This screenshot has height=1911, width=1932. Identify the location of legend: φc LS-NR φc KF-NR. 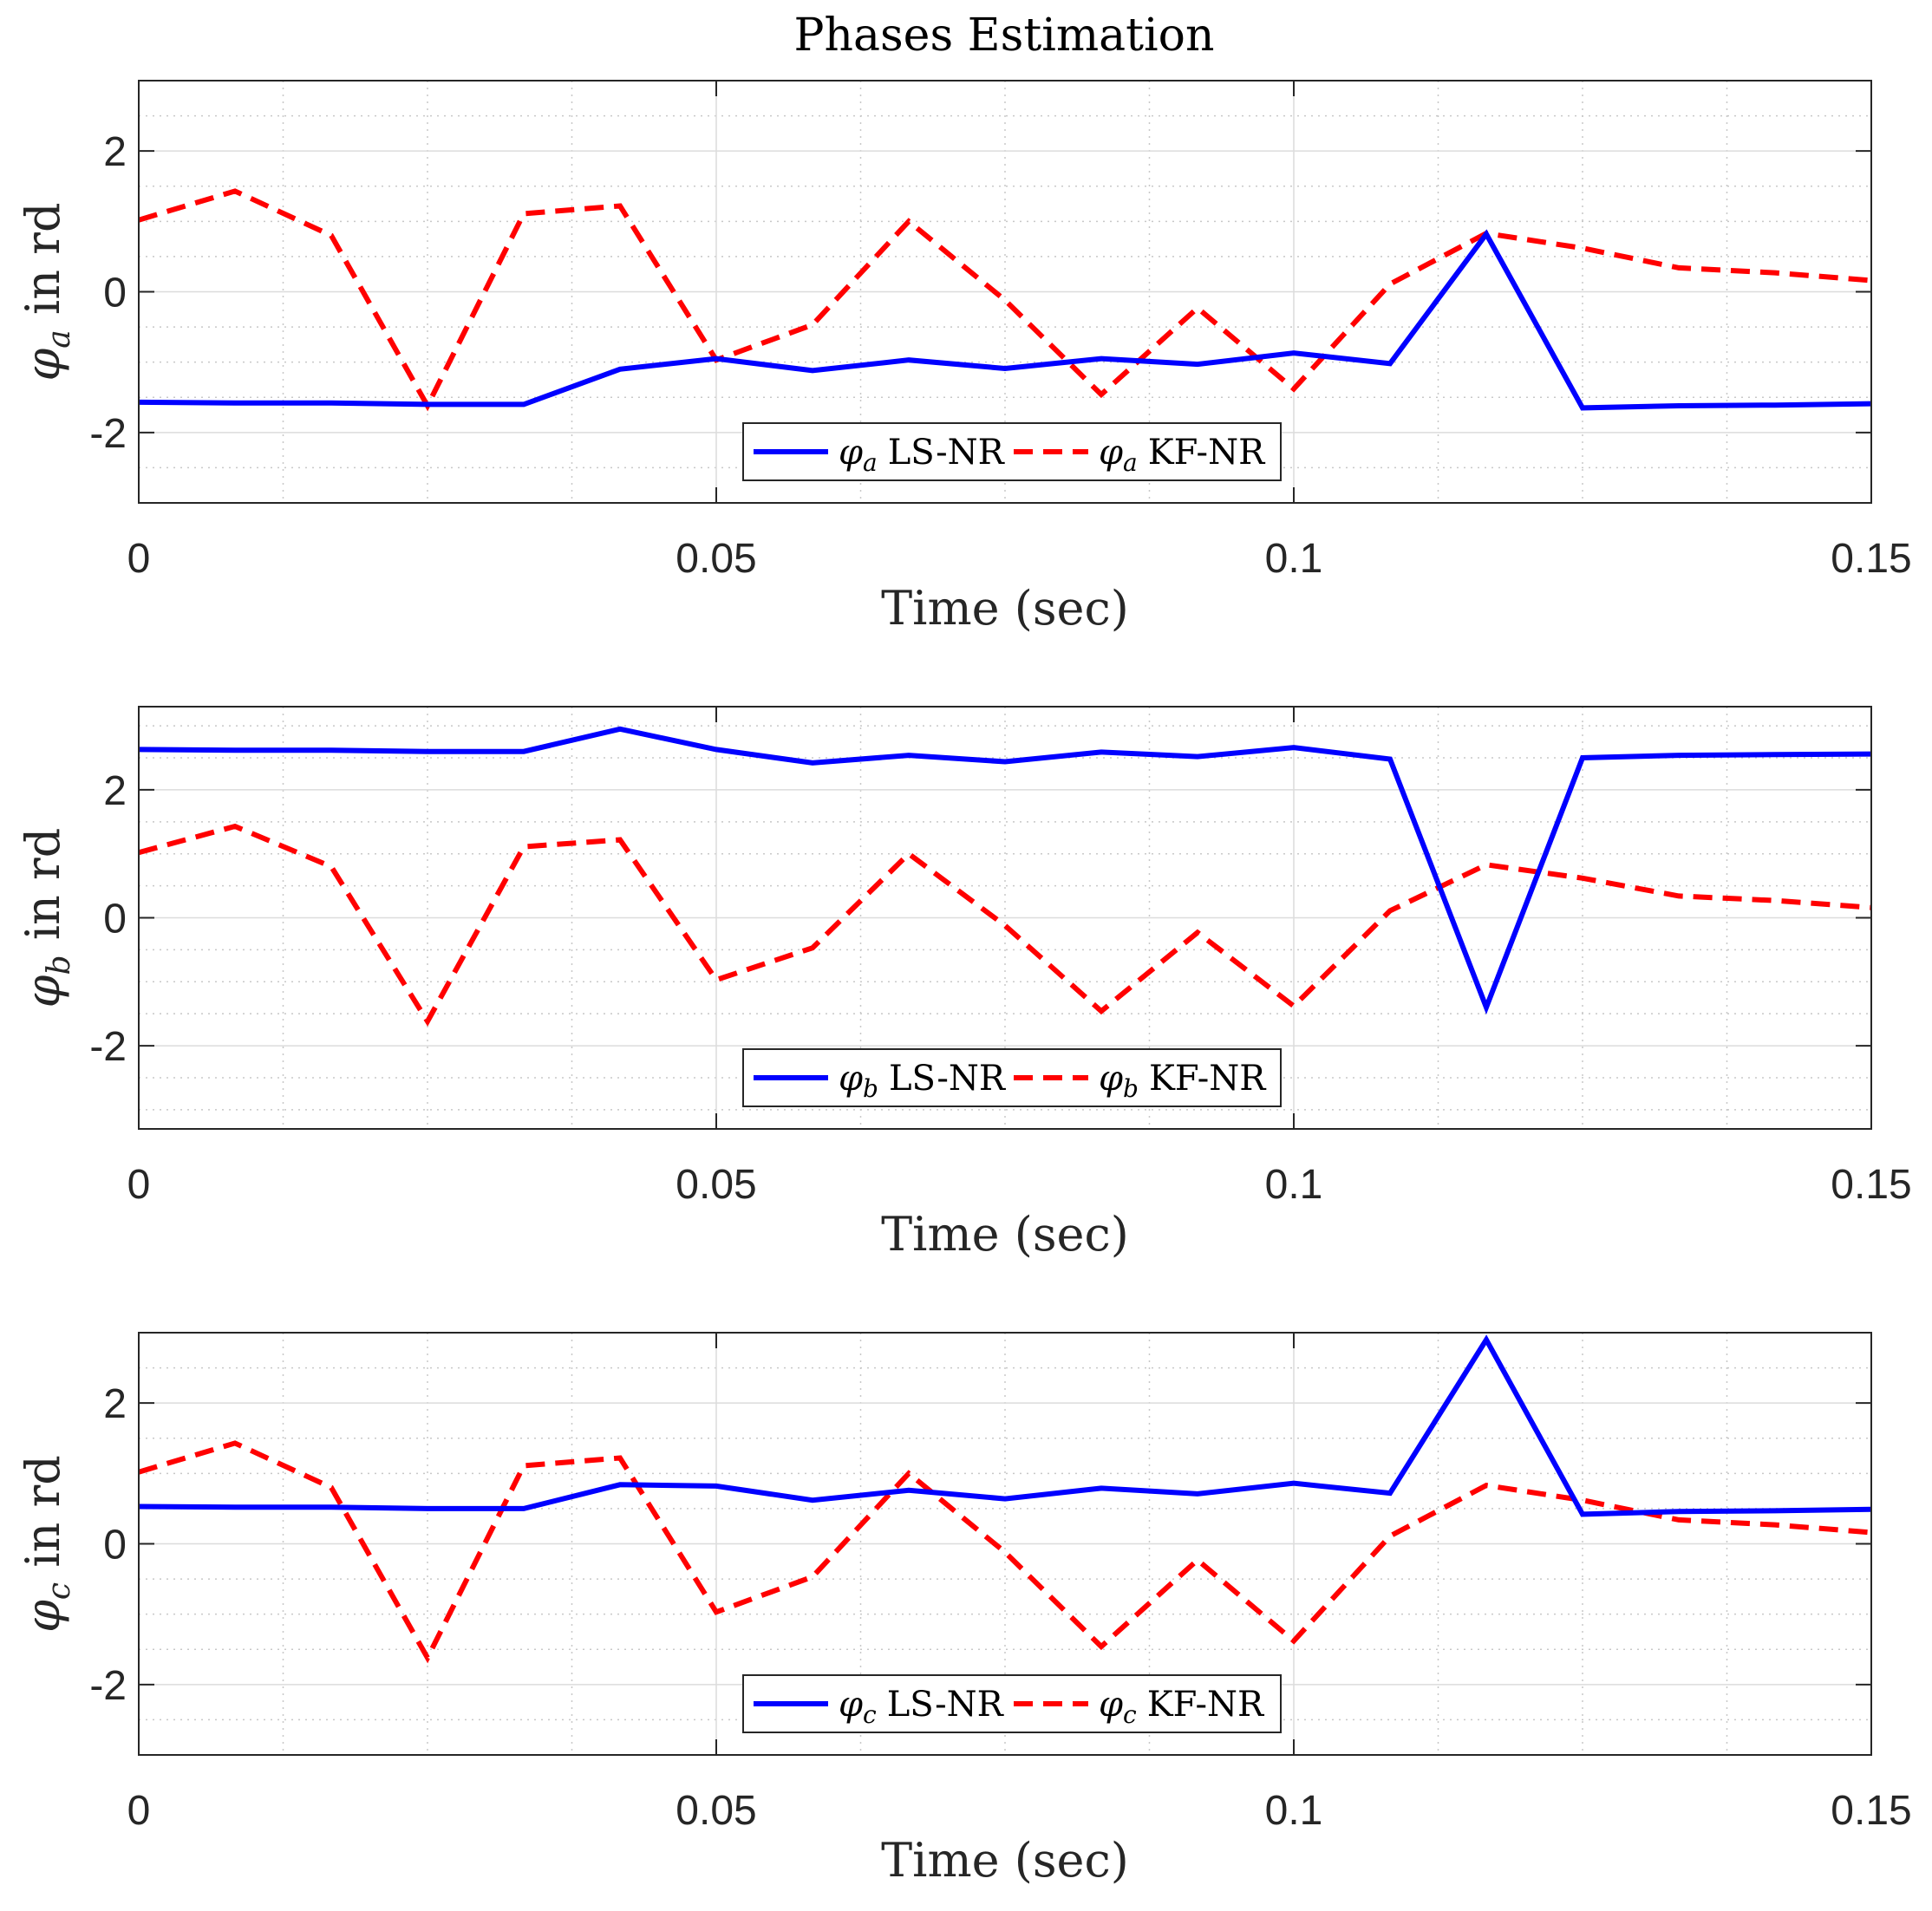
(1012, 1703).